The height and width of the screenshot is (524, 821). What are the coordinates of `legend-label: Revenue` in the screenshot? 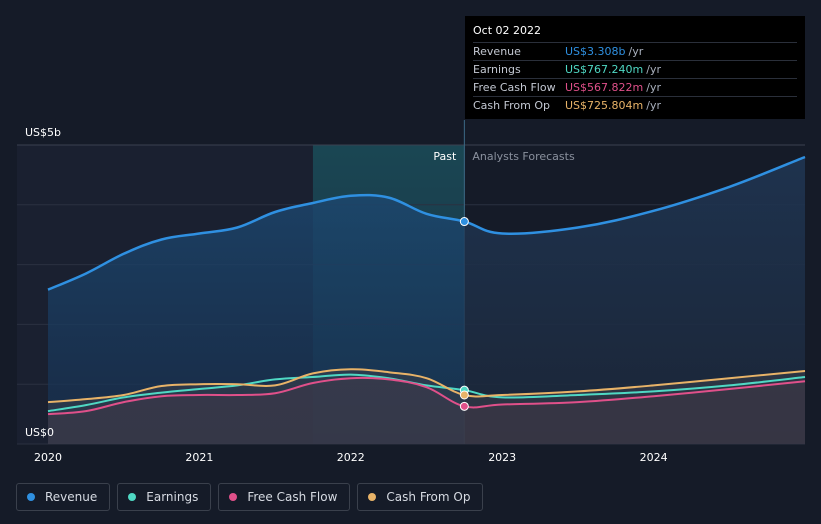 It's located at (71, 497).